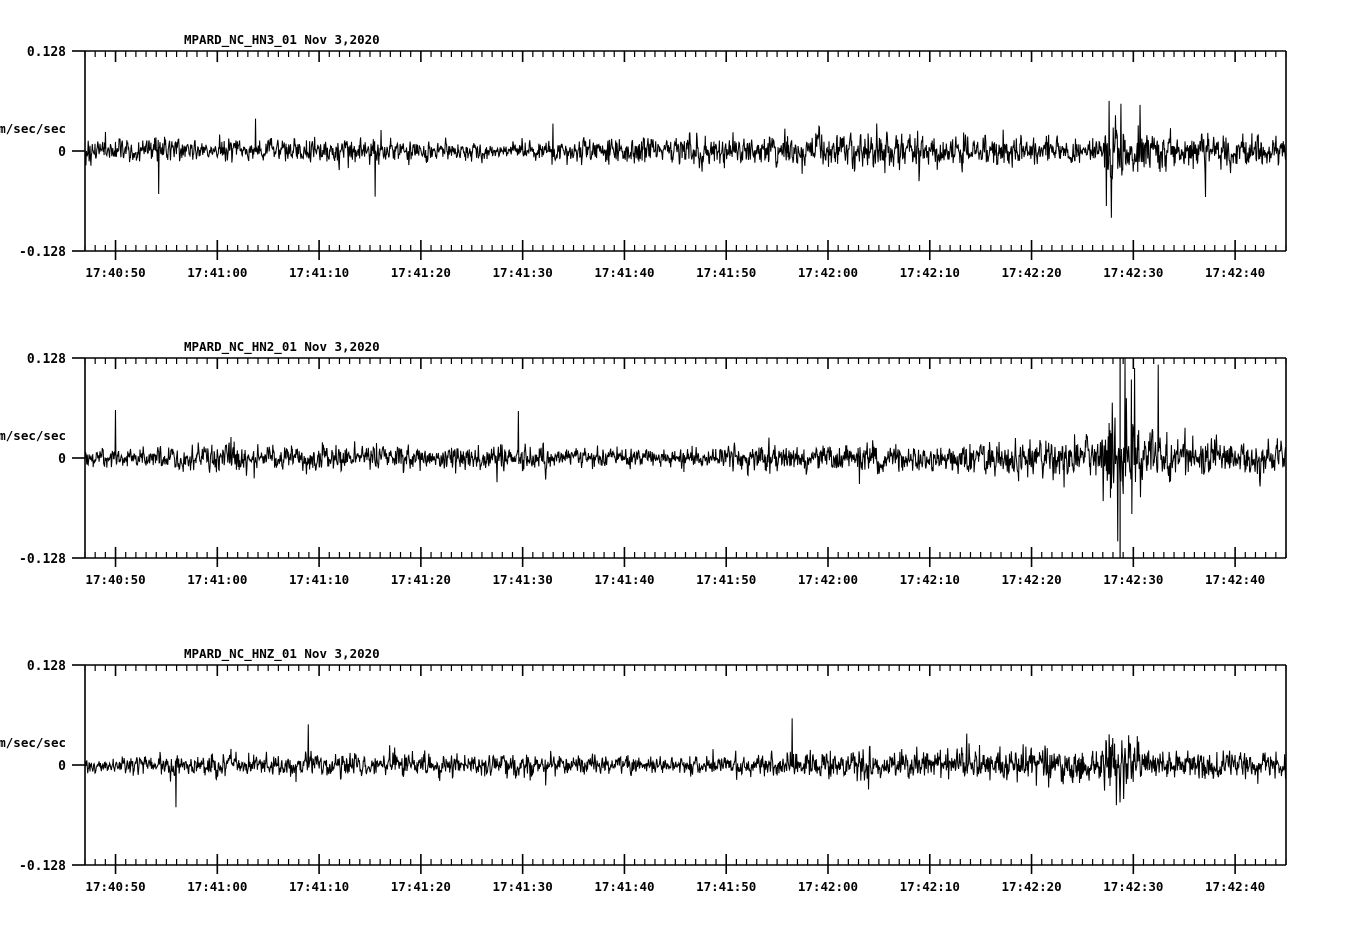 This screenshot has width=1358, height=939. Describe the element at coordinates (282, 40) in the screenshot. I see `panel-title: MPARD_NC_HN3_01 Nov 3,2020` at that location.